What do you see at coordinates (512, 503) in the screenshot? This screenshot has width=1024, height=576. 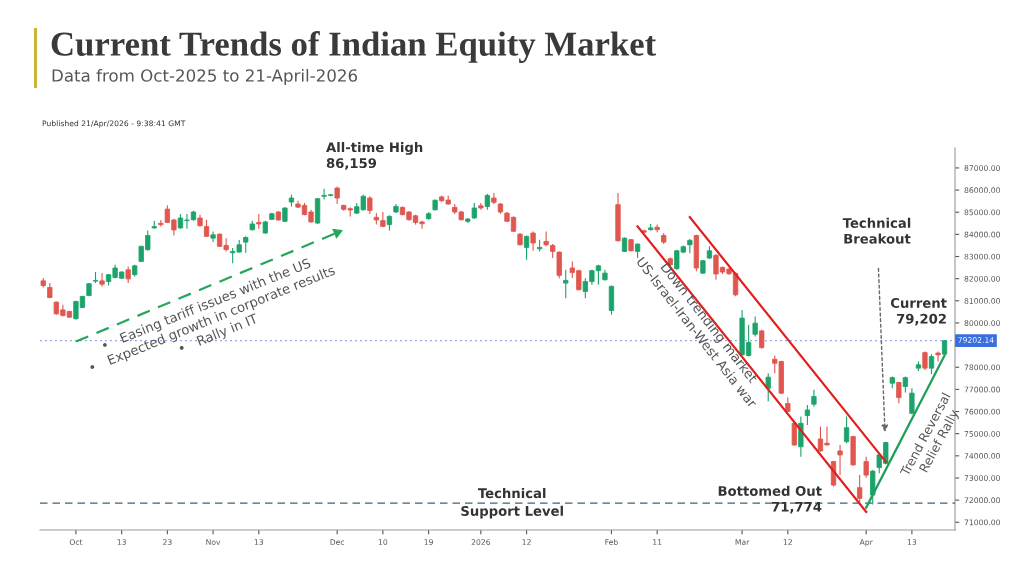 I see `ref-line-label: Technical Support Level` at bounding box center [512, 503].